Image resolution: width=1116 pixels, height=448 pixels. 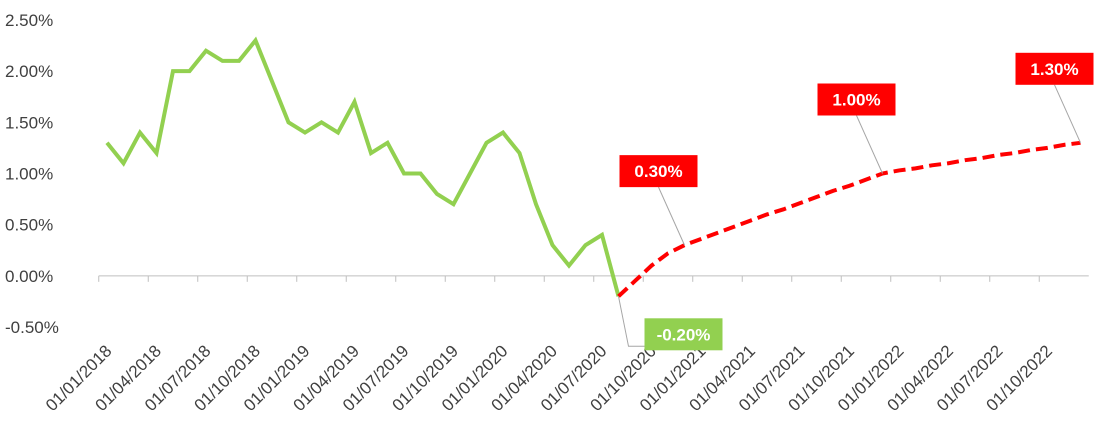 What do you see at coordinates (29, 276) in the screenshot?
I see `y-tick-label: 0.00%` at bounding box center [29, 276].